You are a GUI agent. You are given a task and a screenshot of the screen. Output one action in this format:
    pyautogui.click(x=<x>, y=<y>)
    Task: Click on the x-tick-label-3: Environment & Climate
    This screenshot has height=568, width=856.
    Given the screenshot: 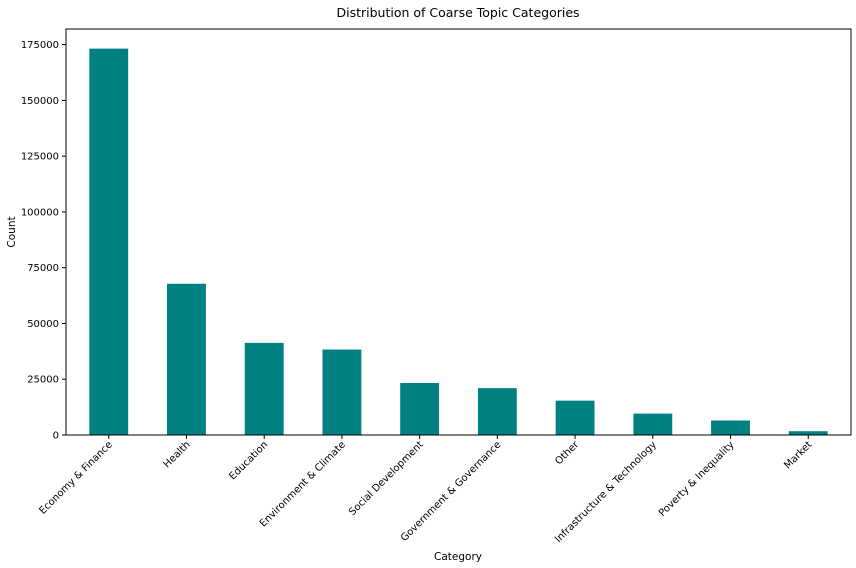 What is the action you would take?
    pyautogui.click(x=303, y=484)
    